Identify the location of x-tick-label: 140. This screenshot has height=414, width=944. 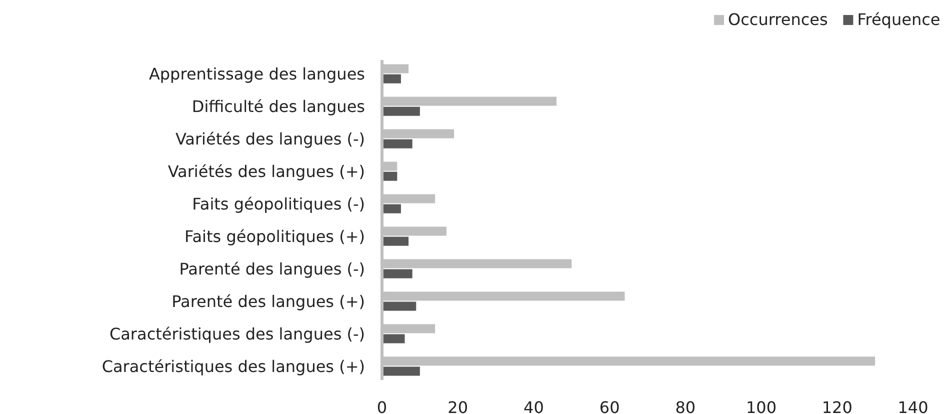
(913, 406).